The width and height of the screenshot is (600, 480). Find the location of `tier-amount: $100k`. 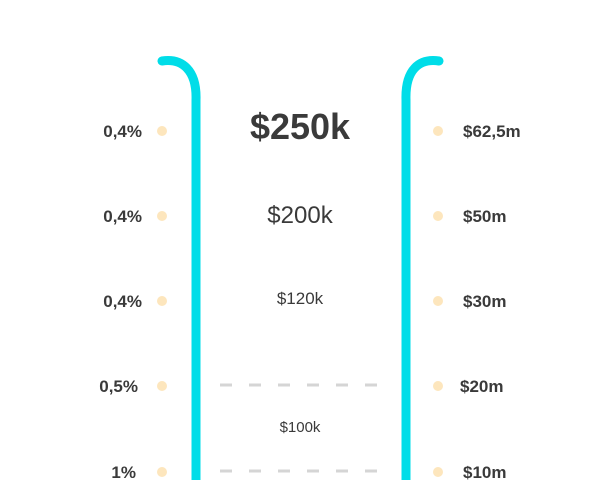

tier-amount: $100k is located at coordinates (300, 427).